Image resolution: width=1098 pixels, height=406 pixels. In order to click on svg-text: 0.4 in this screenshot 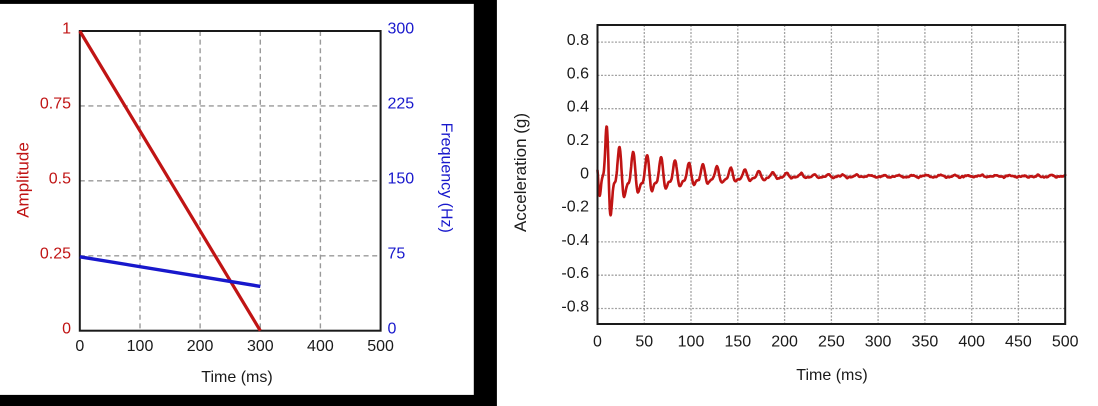, I will do `click(578, 107)`.